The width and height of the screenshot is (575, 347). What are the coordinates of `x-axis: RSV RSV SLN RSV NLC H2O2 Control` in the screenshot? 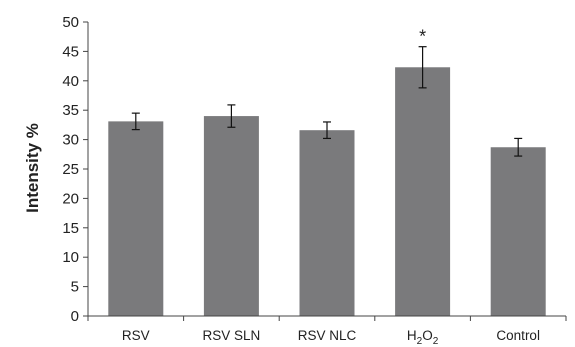 It's located at (327, 331).